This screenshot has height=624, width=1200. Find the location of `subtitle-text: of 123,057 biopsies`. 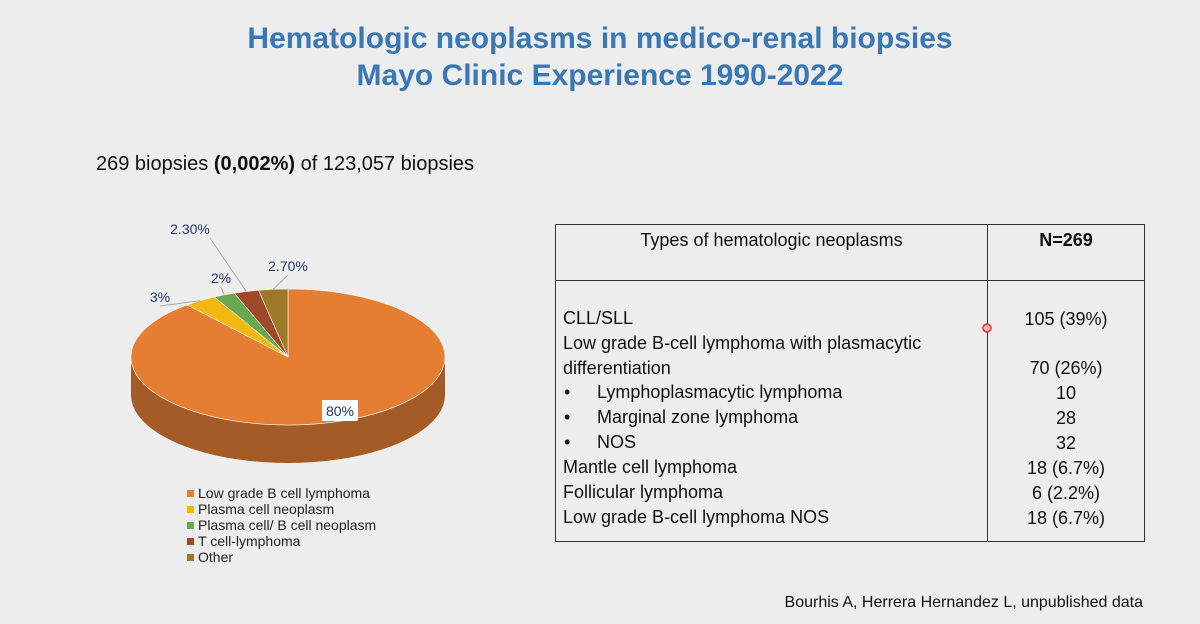

subtitle-text: of 123,057 biopsies is located at coordinates (385, 164).